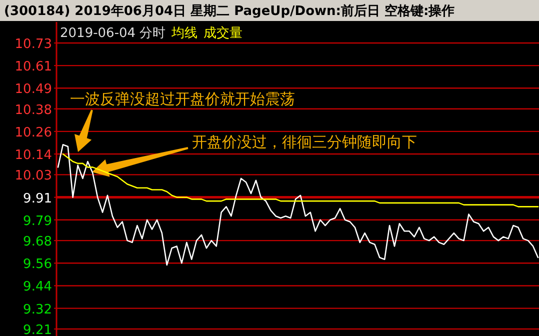 This screenshot has width=539, height=336. What do you see at coordinates (37, 198) in the screenshot?
I see `y-tick-label: 9.91` at bounding box center [37, 198].